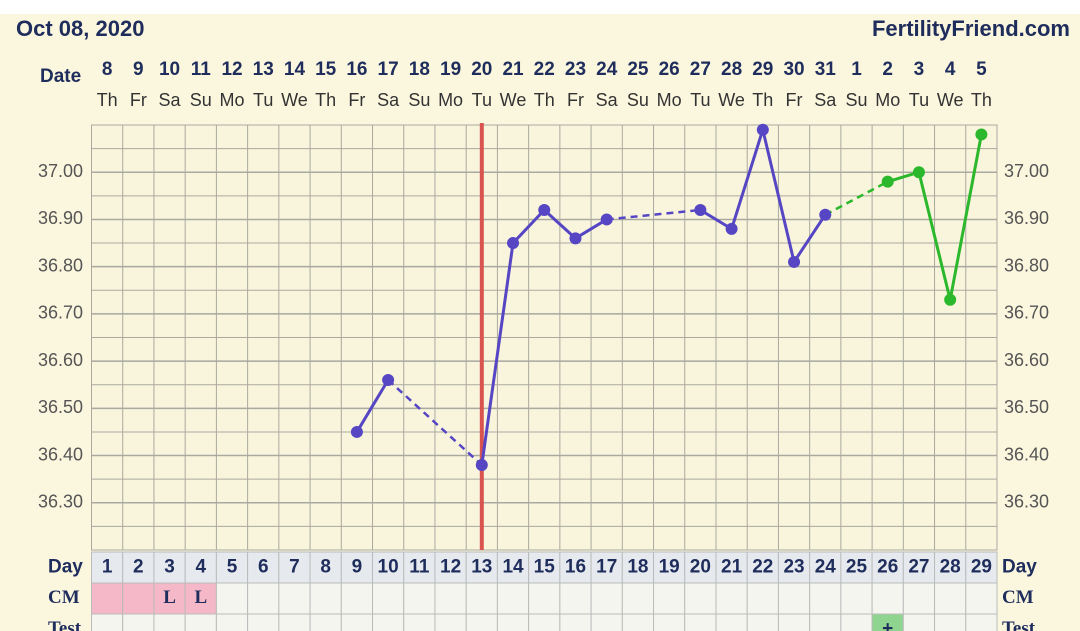 The image size is (1080, 631). Describe the element at coordinates (1026, 313) in the screenshot. I see `y-tick-label-right: 36.70` at that location.